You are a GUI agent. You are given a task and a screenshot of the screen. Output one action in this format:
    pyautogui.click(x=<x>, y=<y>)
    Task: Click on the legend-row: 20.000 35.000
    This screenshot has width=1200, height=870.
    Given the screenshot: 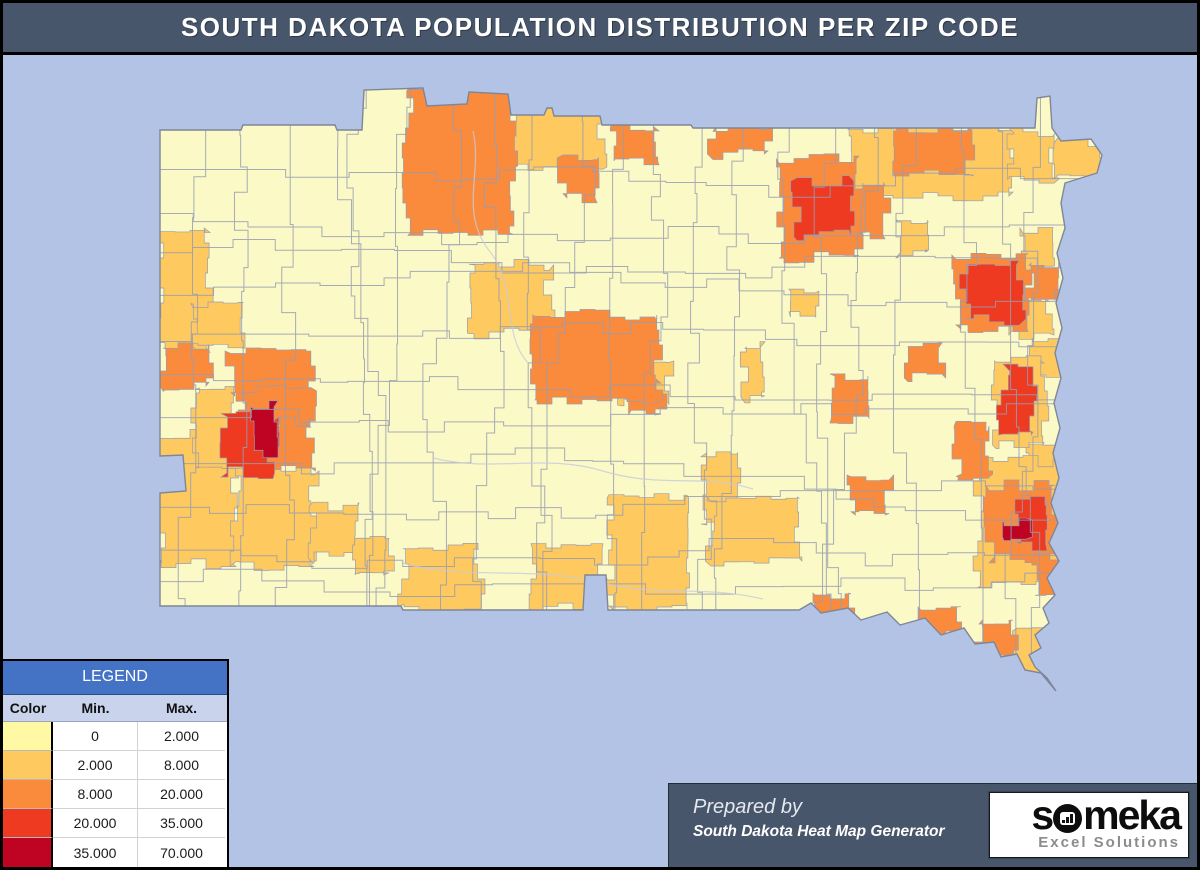 What is the action you would take?
    pyautogui.click(x=115, y=823)
    